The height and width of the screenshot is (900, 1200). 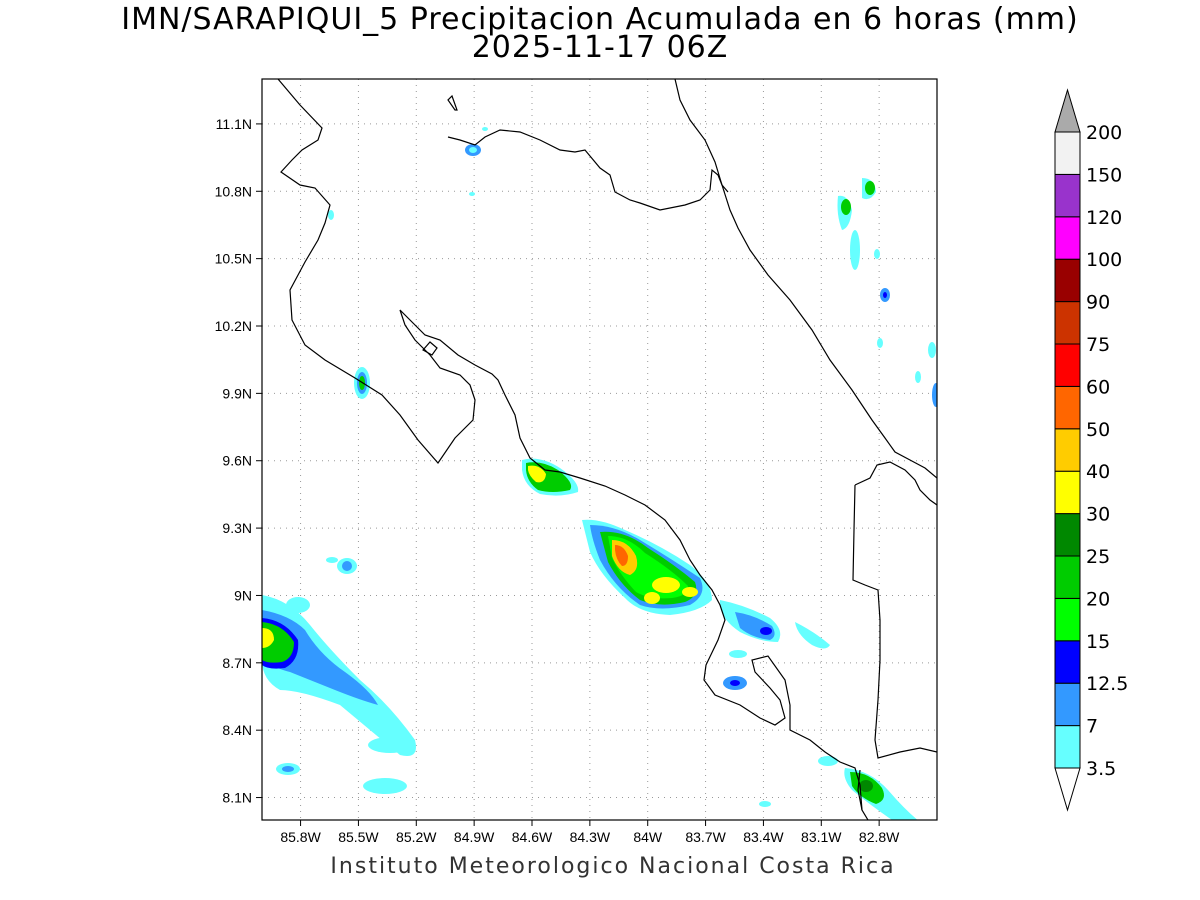 I want to click on lon-tick-label: 85.5W, so click(x=358, y=837).